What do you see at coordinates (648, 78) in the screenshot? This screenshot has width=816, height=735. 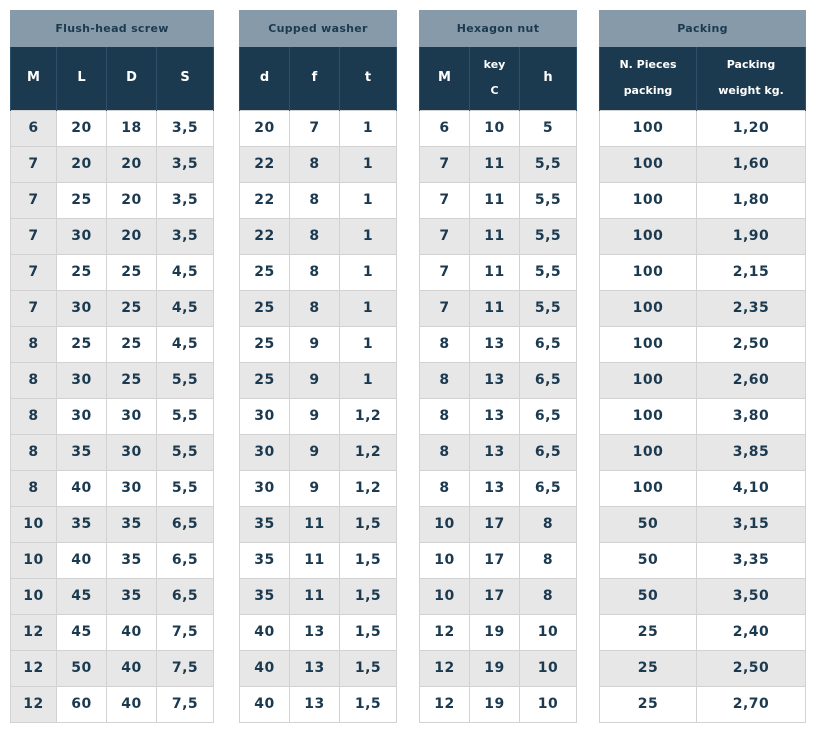 I see `column-header-n-pieces: N. Pieces packing` at bounding box center [648, 78].